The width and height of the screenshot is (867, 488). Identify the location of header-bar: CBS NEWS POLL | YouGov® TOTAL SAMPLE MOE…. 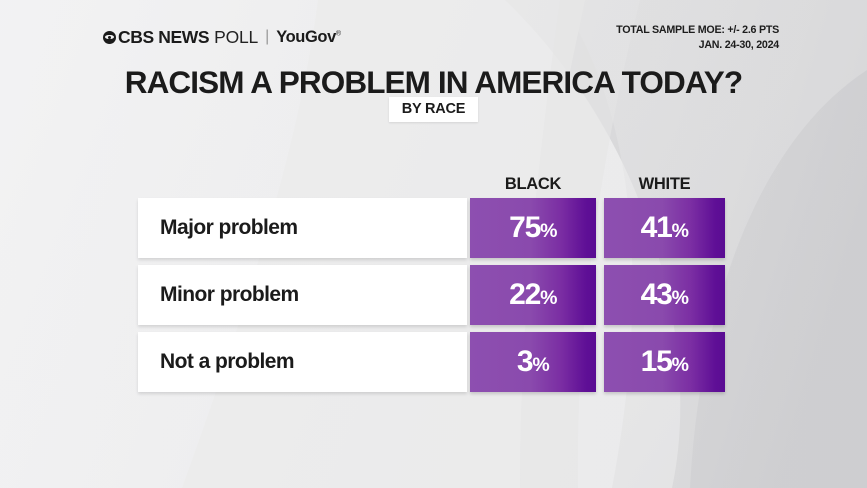
(433, 39).